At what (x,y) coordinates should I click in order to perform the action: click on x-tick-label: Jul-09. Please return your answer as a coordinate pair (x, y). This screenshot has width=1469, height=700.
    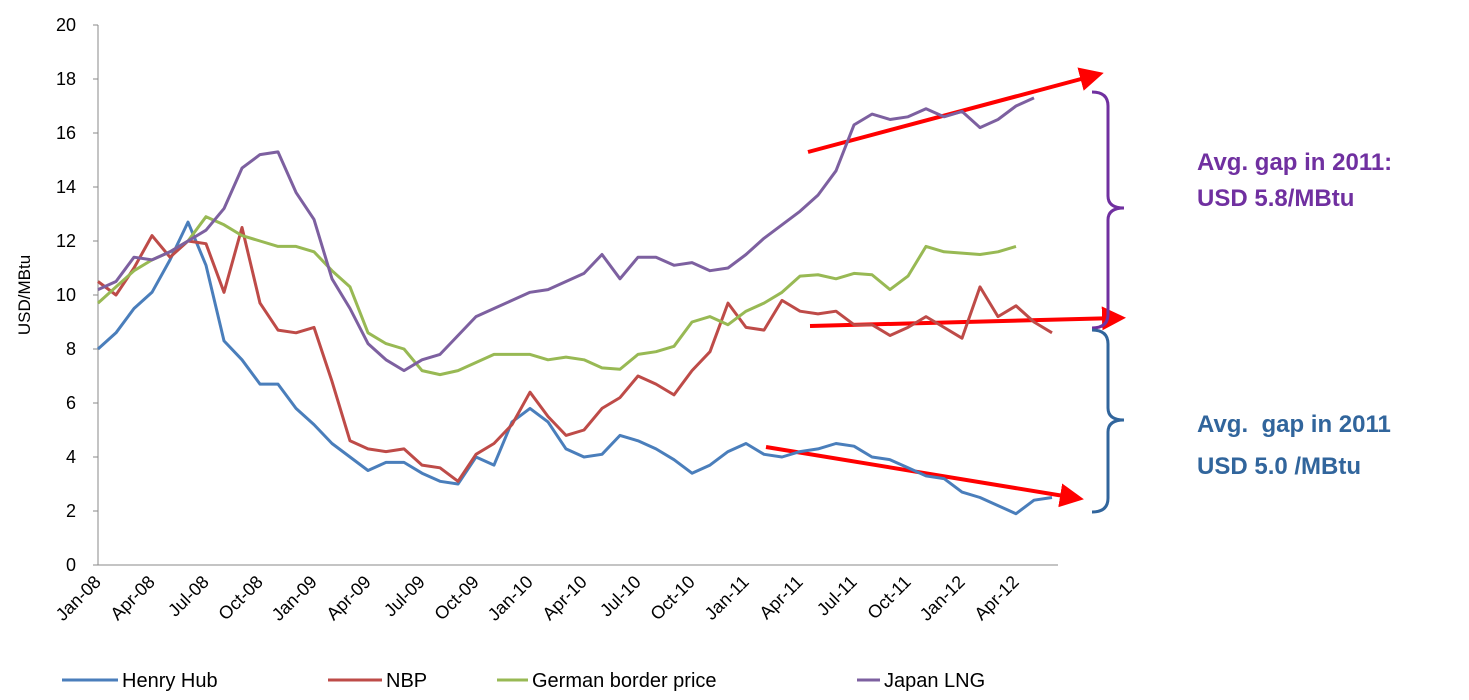
    Looking at the image, I should click on (404, 596).